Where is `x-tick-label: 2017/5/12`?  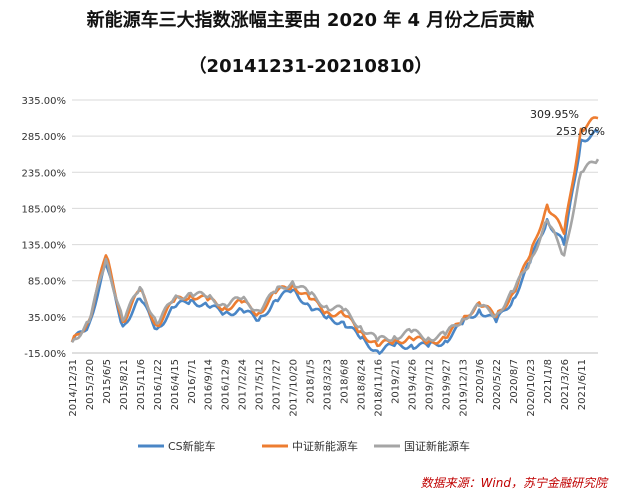 x-tick-label: 2017/5/12 is located at coordinates (260, 384).